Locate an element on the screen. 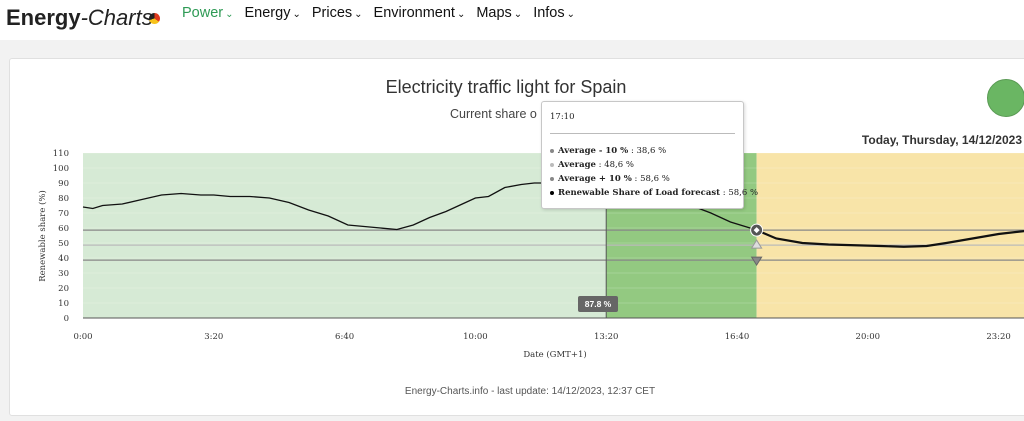 The width and height of the screenshot is (1024, 421). traffic-light-indicator is located at coordinates (1005, 98).